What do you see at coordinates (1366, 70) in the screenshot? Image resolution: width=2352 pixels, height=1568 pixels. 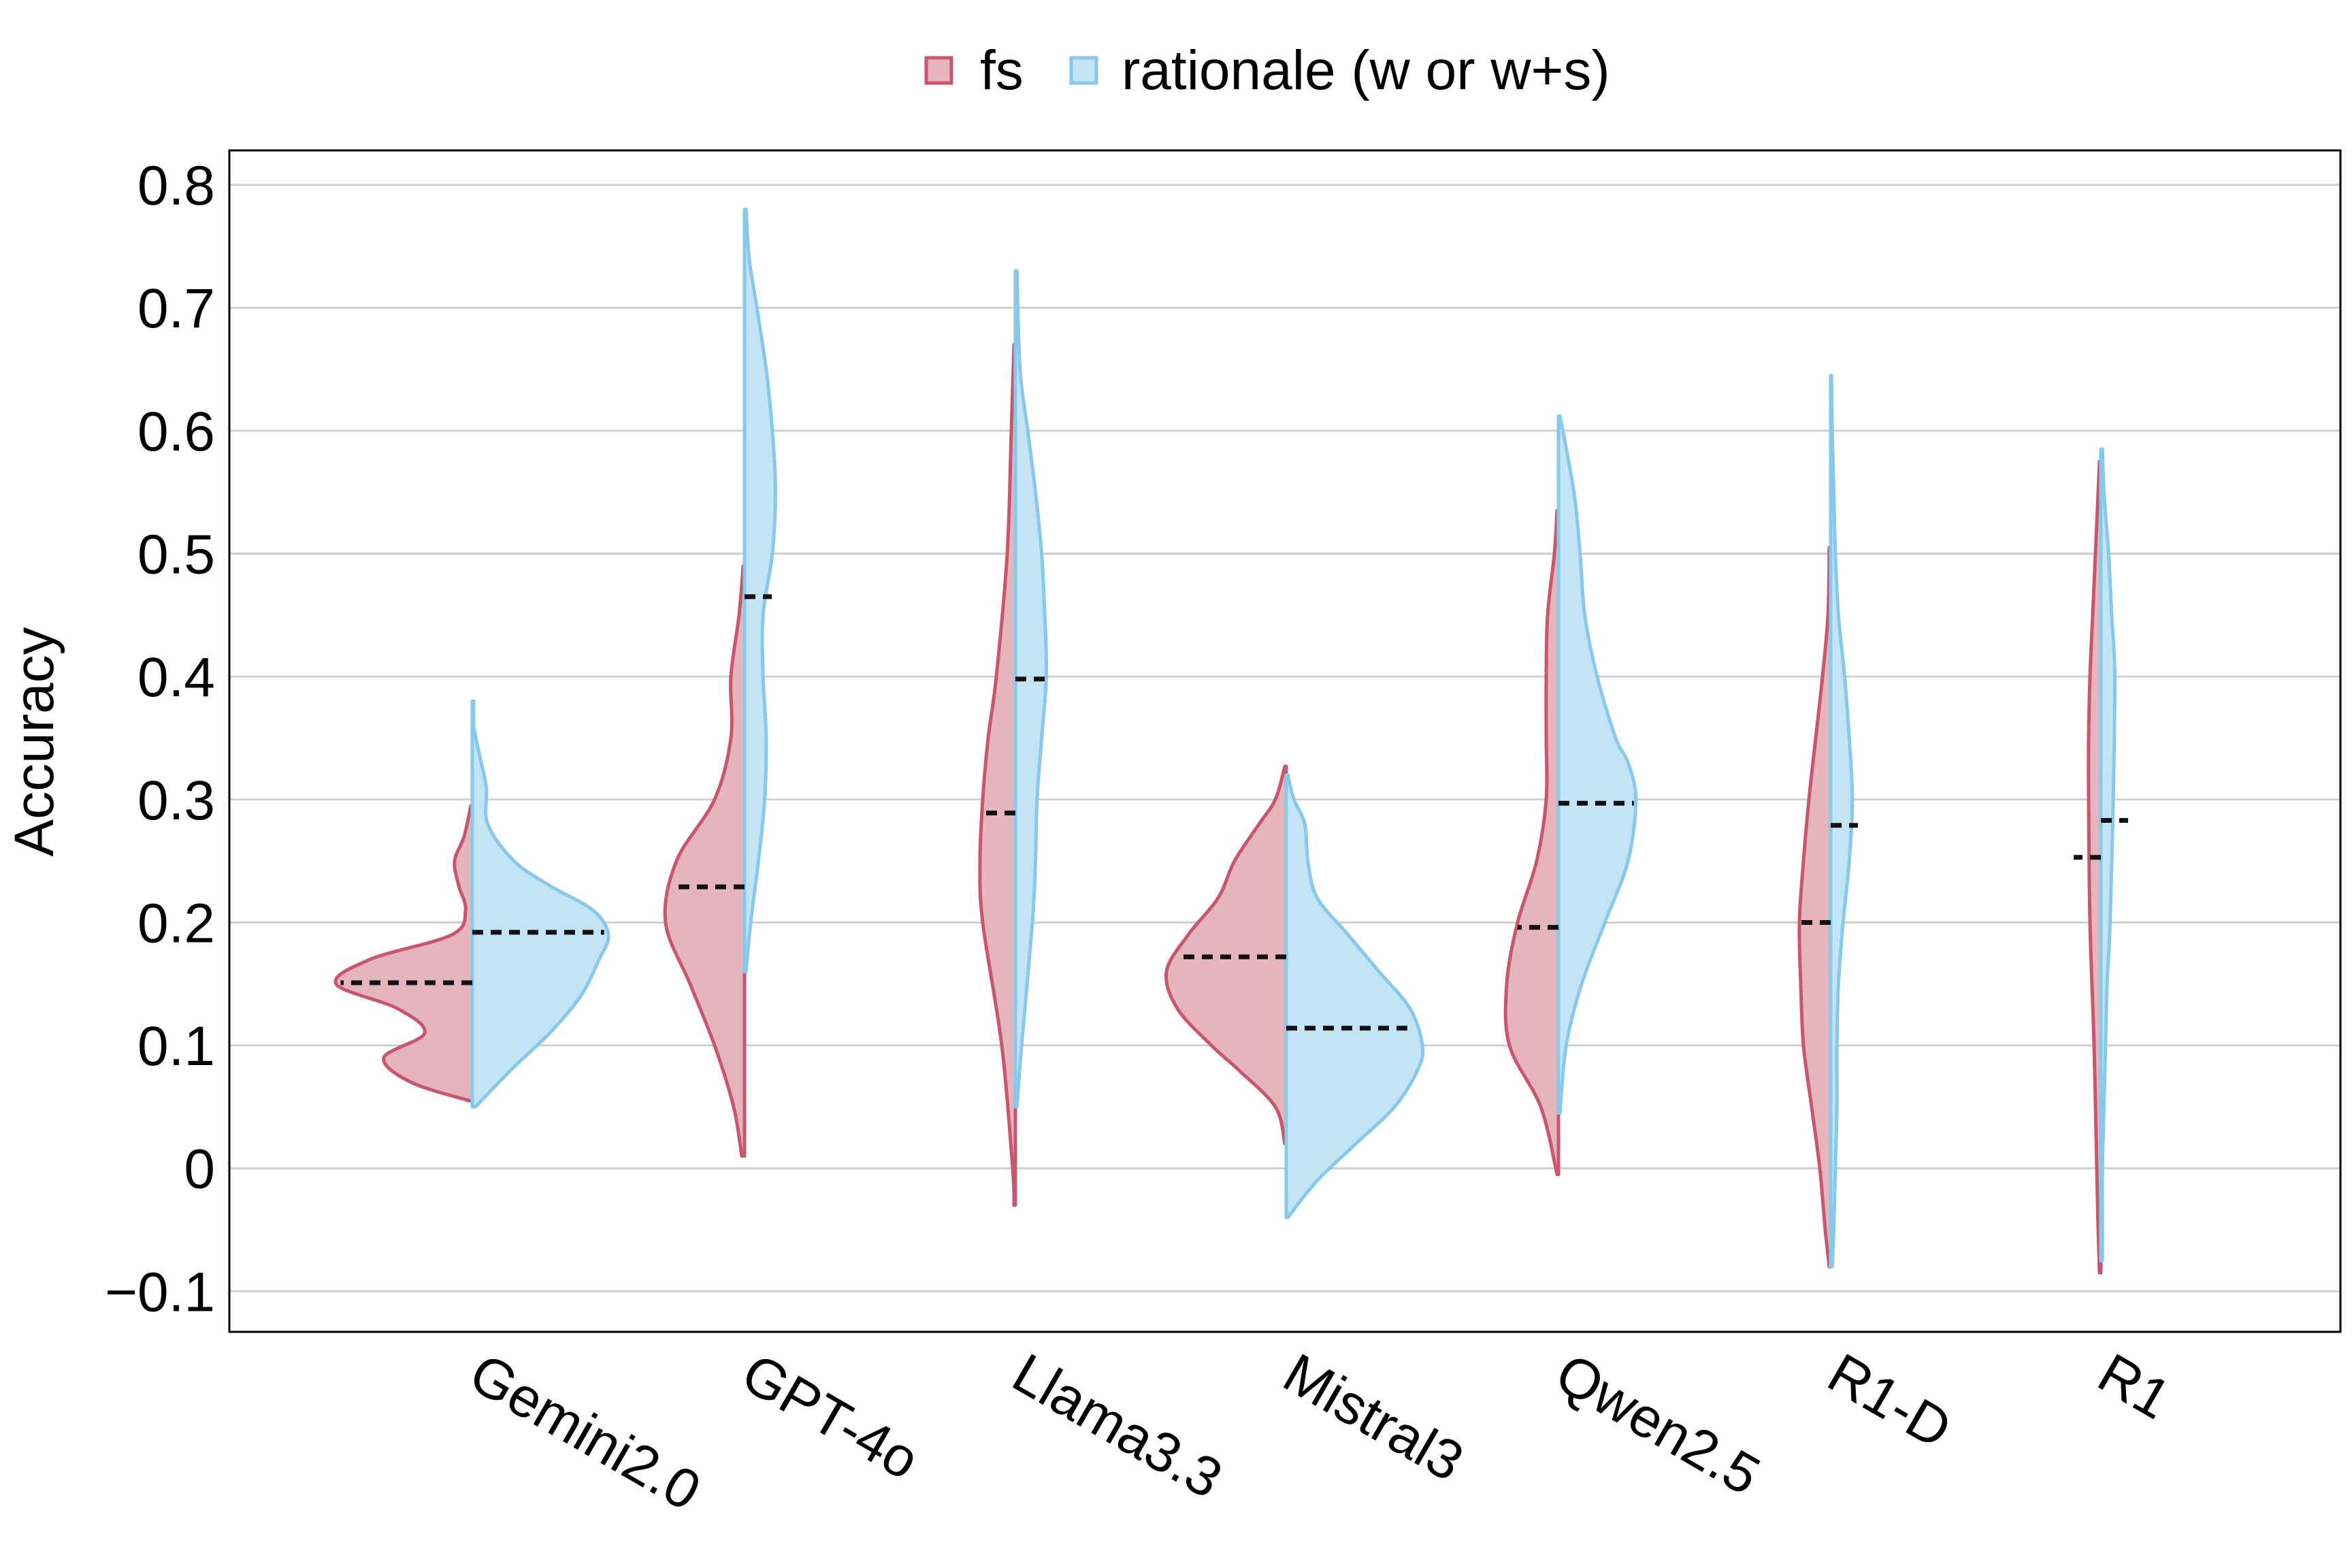 I see `legend-label-rationale: rationale (w or w+s)` at bounding box center [1366, 70].